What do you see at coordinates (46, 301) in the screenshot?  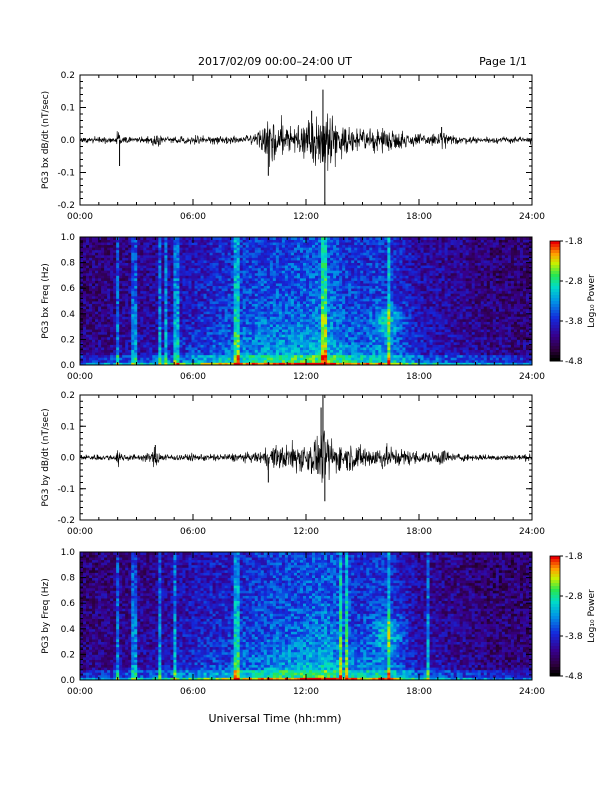 I see `y-axis-label: PG3 bx Freq (Hz)` at bounding box center [46, 301].